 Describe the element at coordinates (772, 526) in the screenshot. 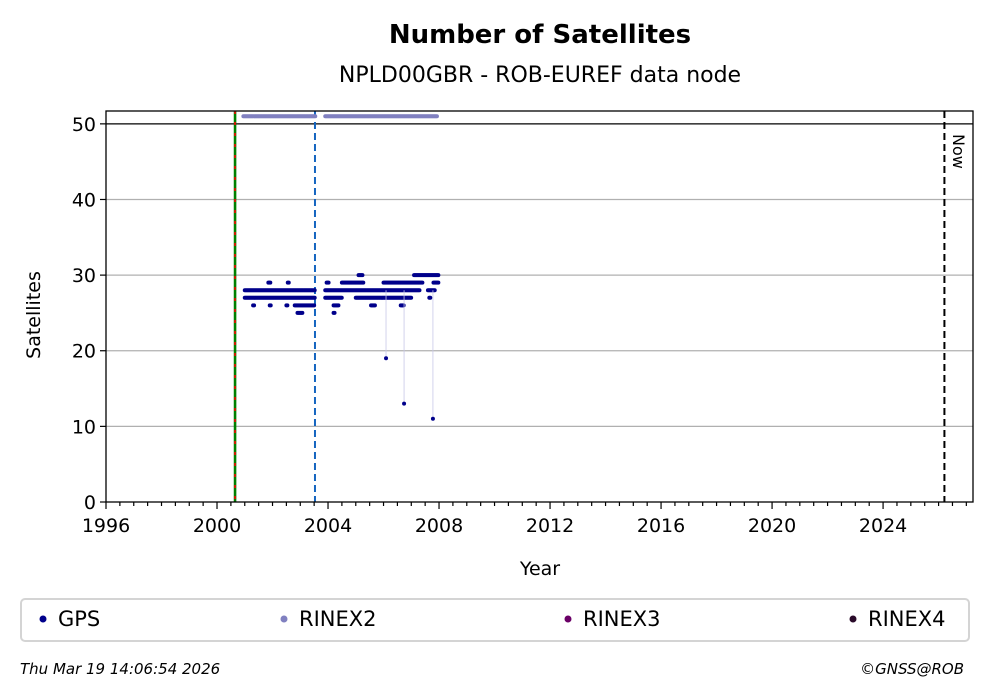

I see `x-tick-label: 2020` at that location.